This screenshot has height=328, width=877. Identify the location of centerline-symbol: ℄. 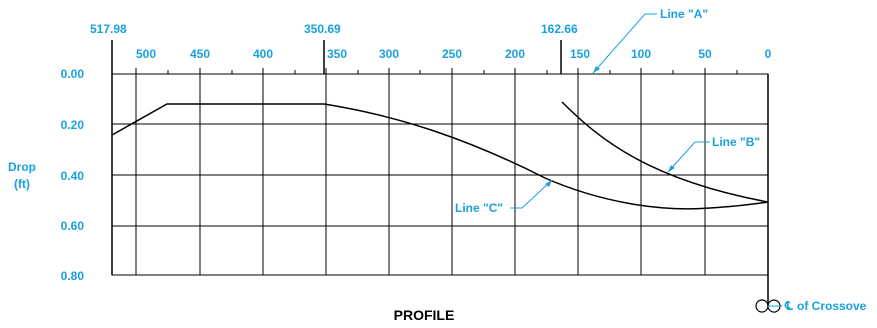
(788, 306).